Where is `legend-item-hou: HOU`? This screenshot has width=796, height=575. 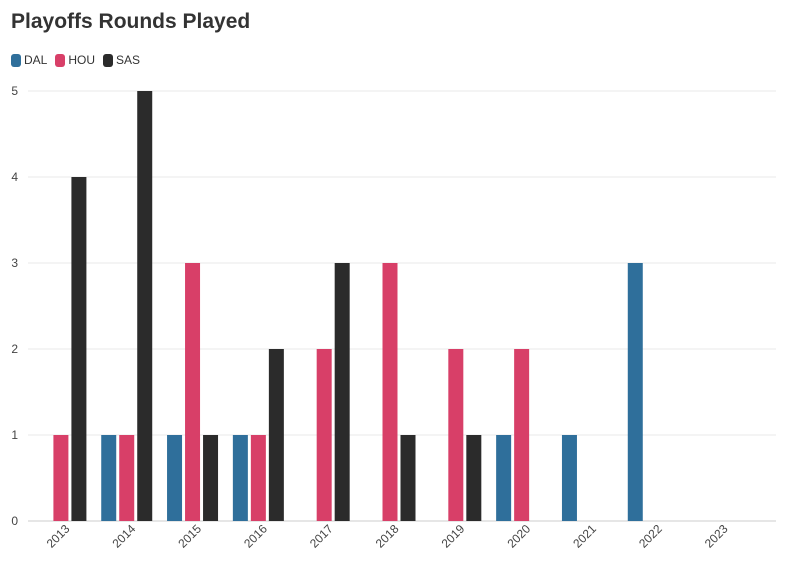
legend-item-hou: HOU is located at coordinates (75, 60).